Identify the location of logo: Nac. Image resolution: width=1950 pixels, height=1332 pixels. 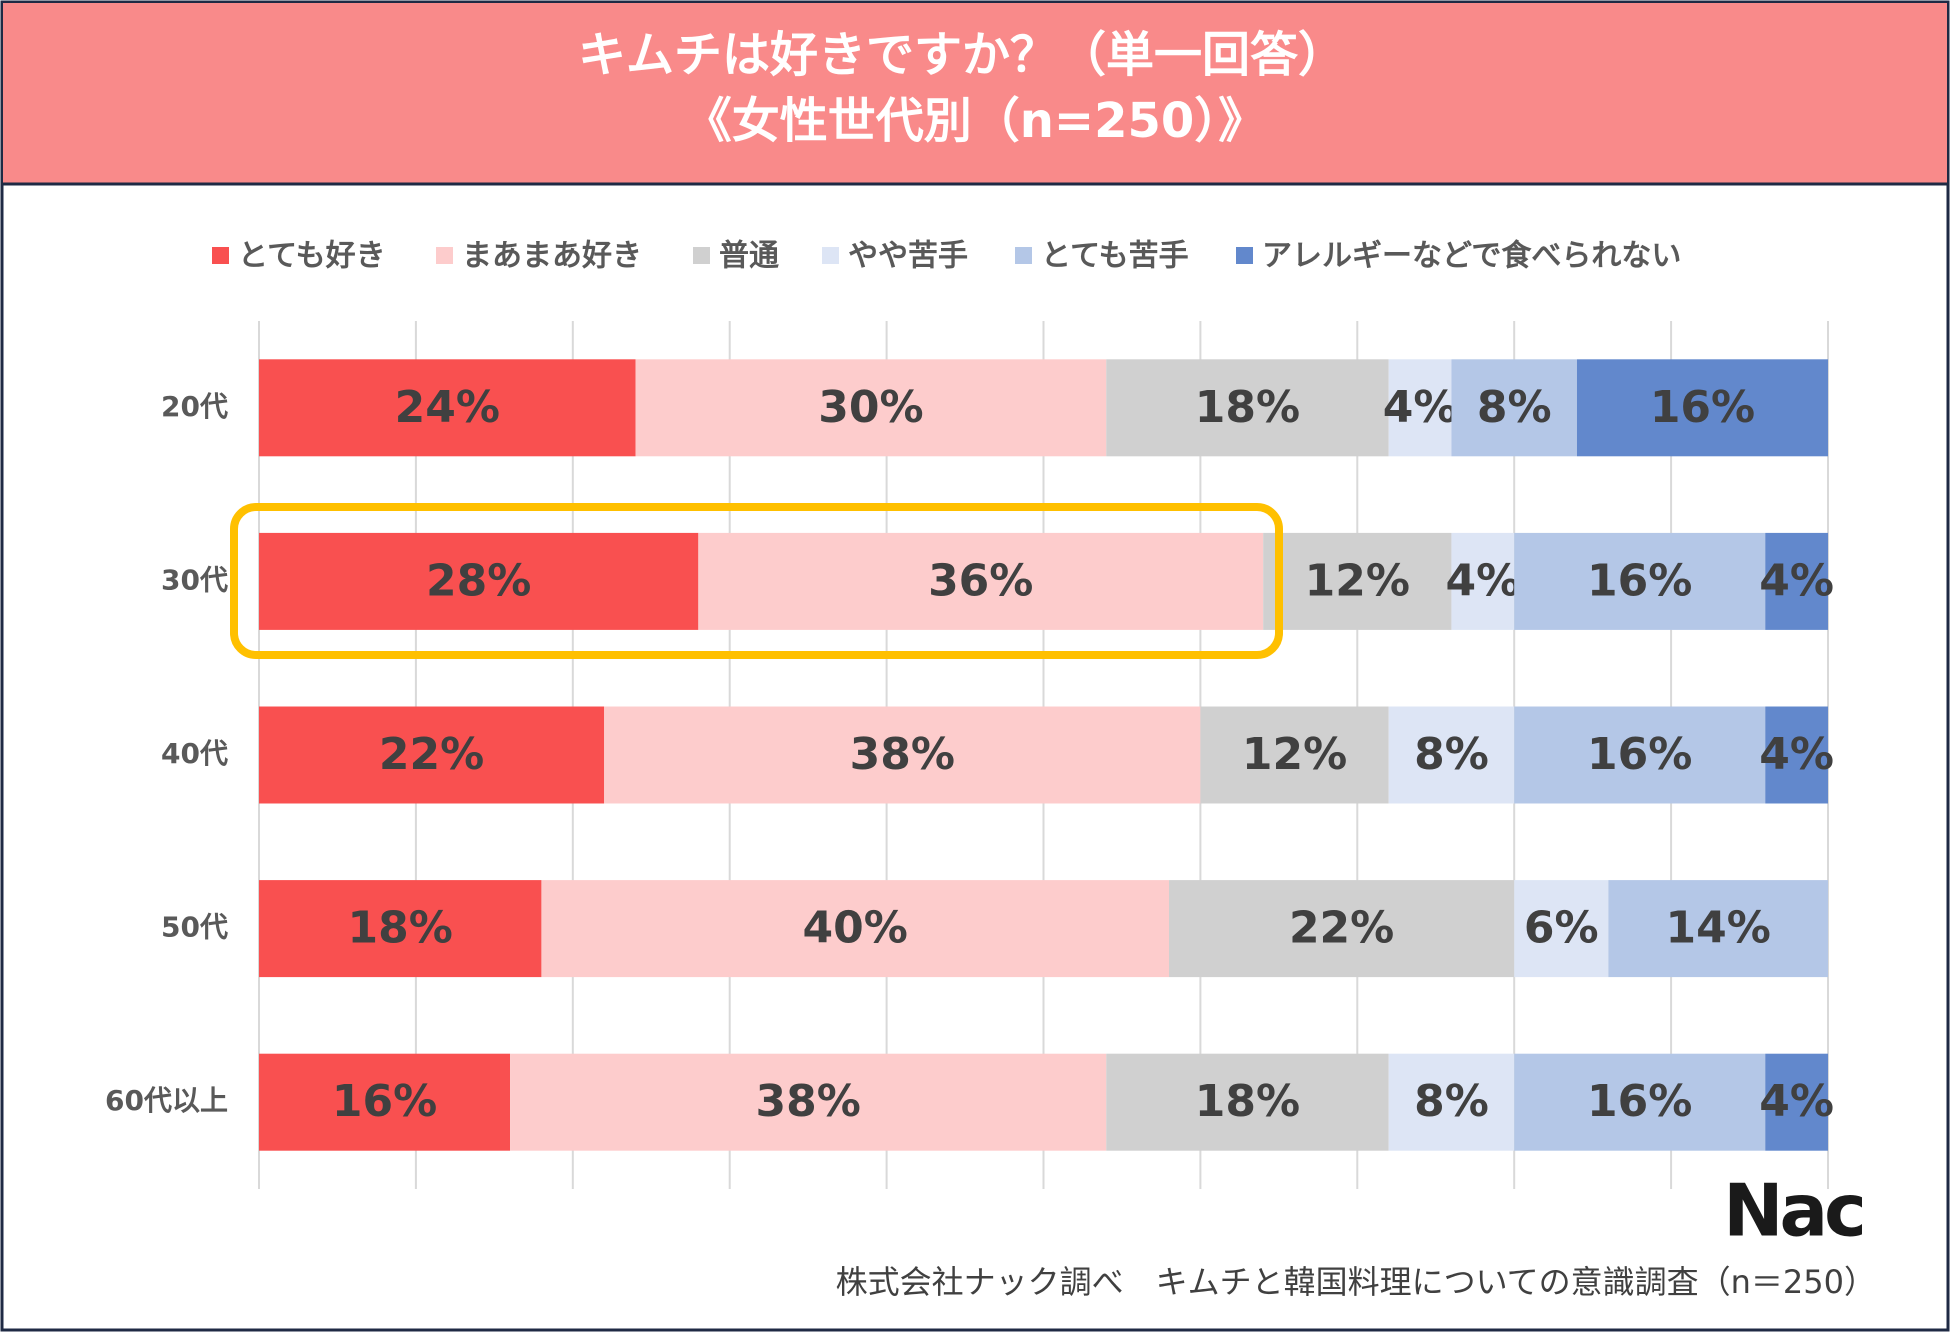
(1793, 1211).